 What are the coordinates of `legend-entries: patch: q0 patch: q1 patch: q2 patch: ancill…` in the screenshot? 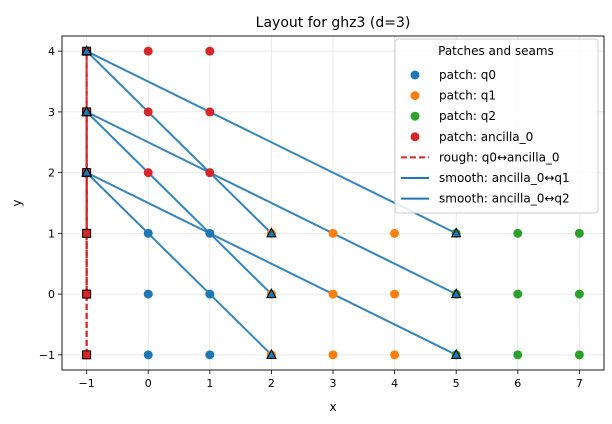 It's located at (485, 137).